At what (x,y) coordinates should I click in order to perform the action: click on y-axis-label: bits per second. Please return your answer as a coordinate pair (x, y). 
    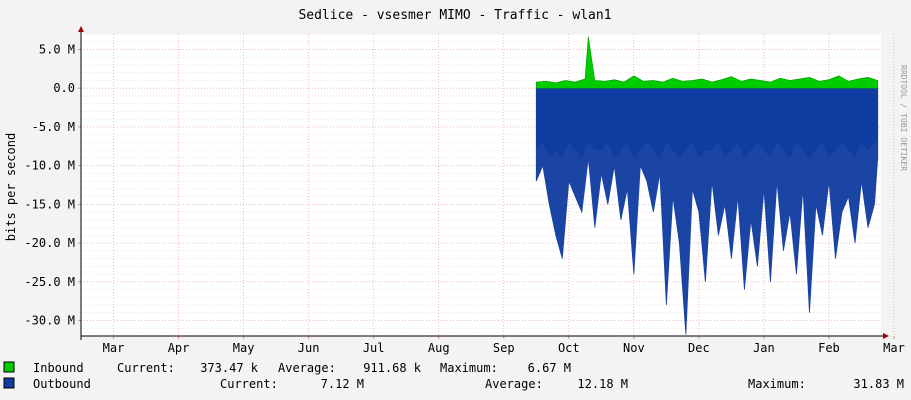
    Looking at the image, I should click on (11, 187).